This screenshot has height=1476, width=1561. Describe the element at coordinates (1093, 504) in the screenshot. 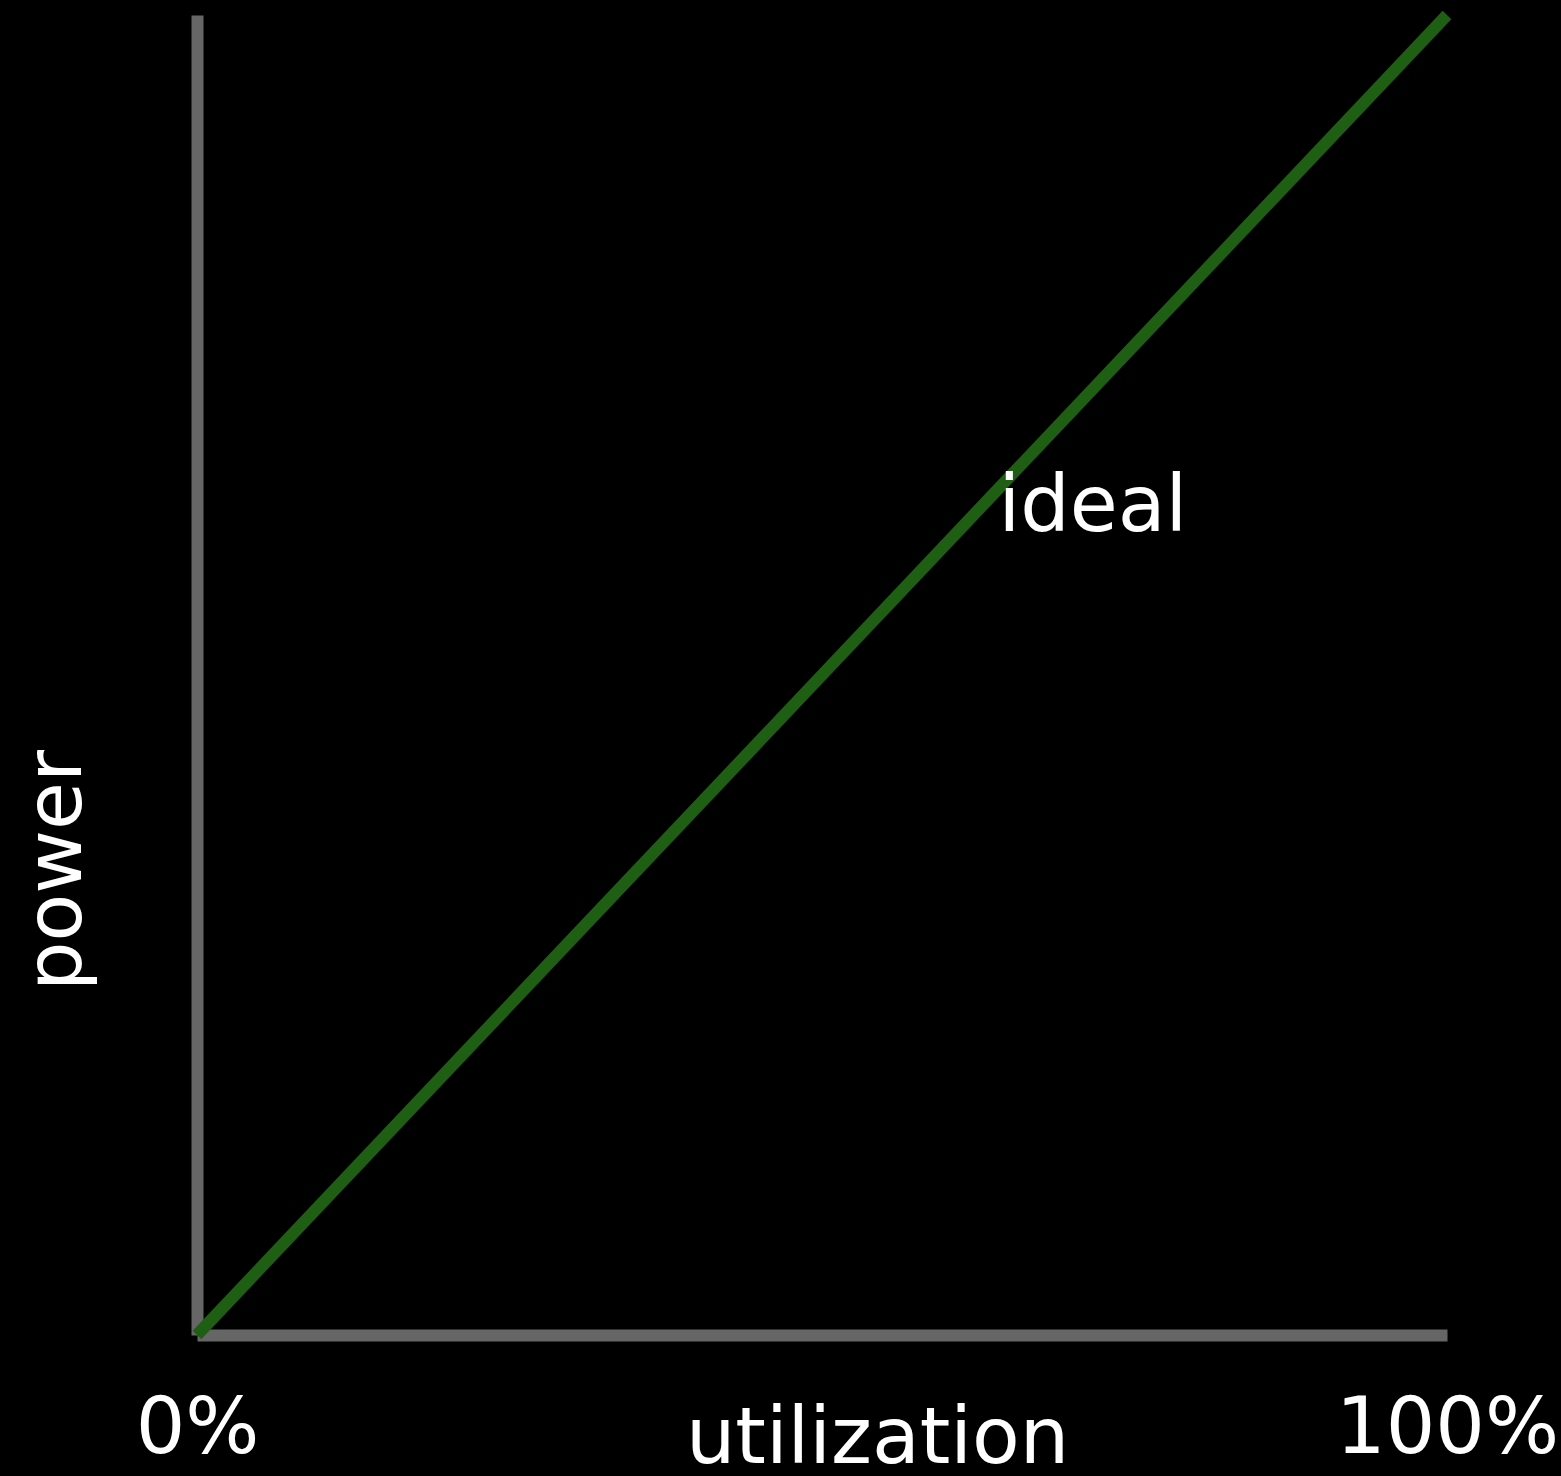

I see `series-label: ideal` at that location.